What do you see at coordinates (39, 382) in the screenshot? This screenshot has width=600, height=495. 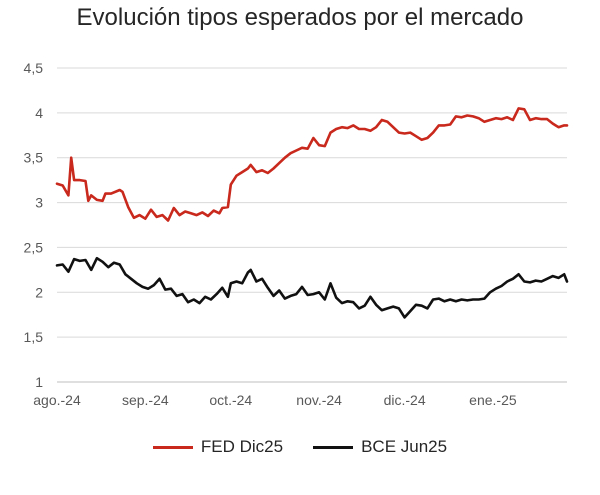 I see `y-tick-label: 1` at bounding box center [39, 382].